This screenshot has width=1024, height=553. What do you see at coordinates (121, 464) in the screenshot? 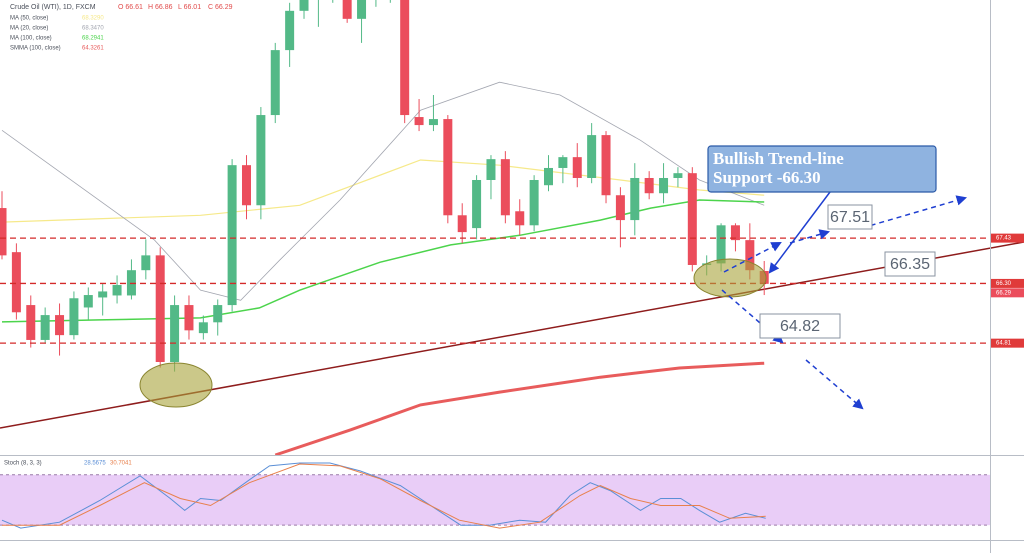
I see `legend-value: 30.7041` at bounding box center [121, 464].